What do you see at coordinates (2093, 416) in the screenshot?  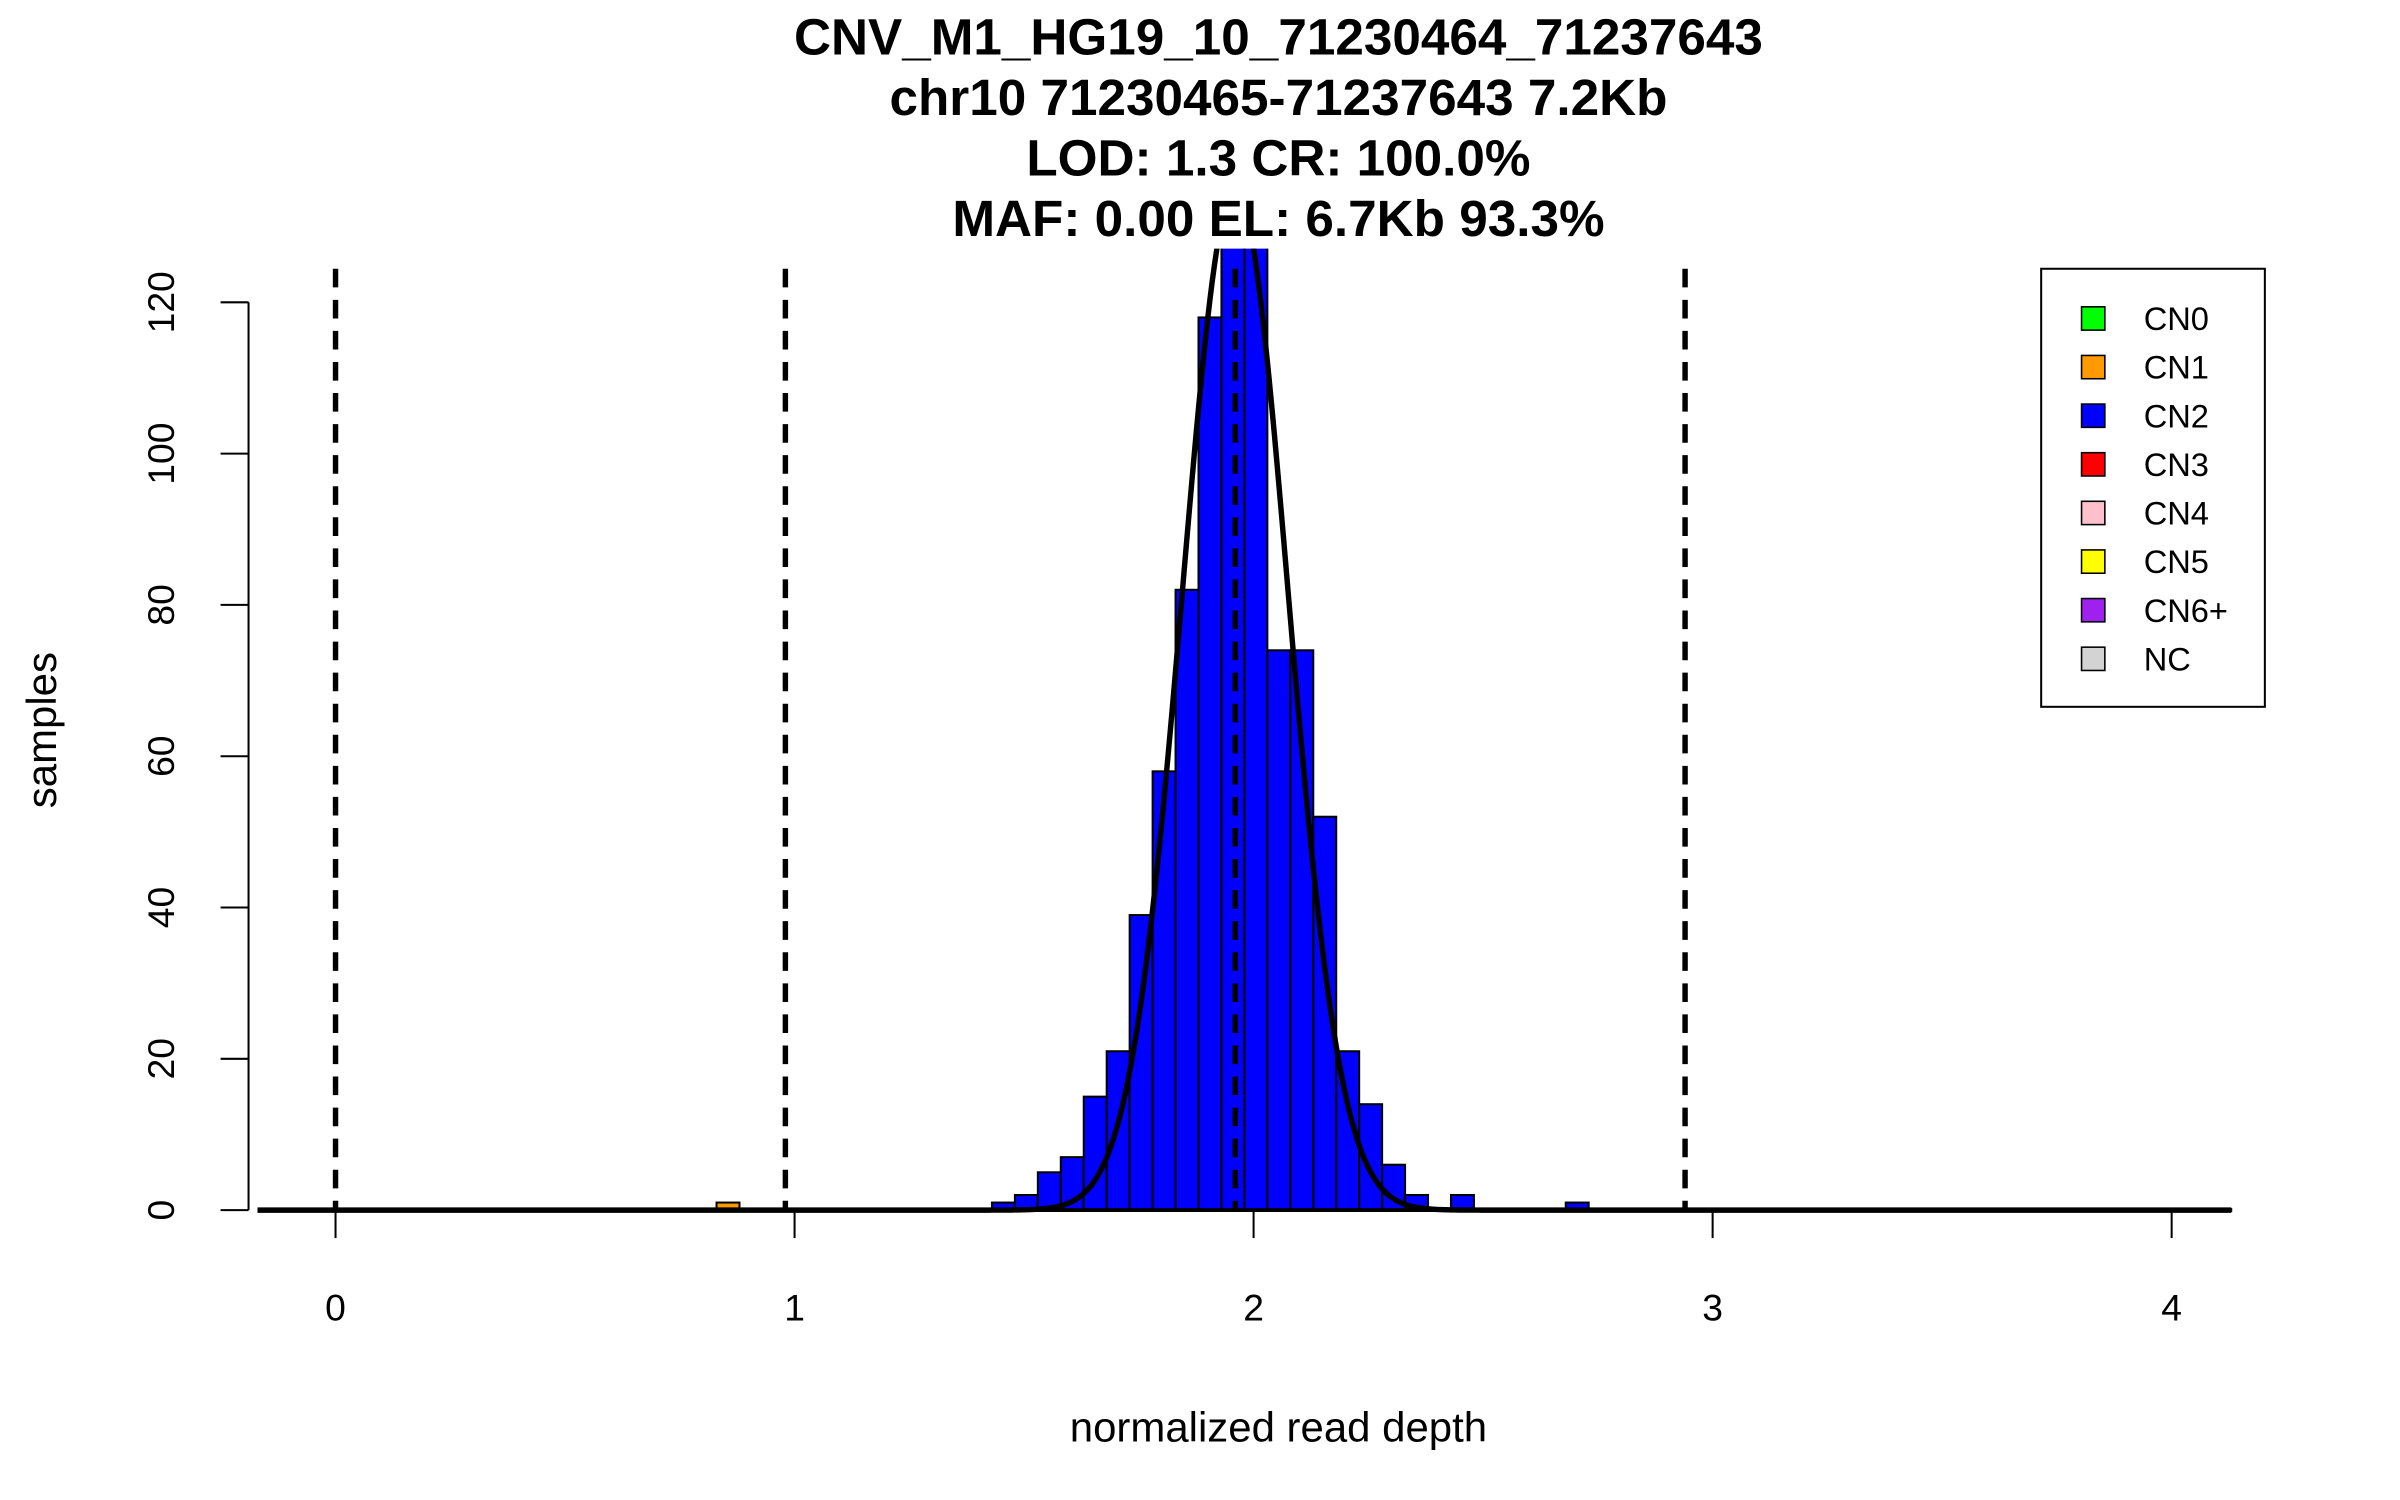 I see `legend-swatch-cn2` at bounding box center [2093, 416].